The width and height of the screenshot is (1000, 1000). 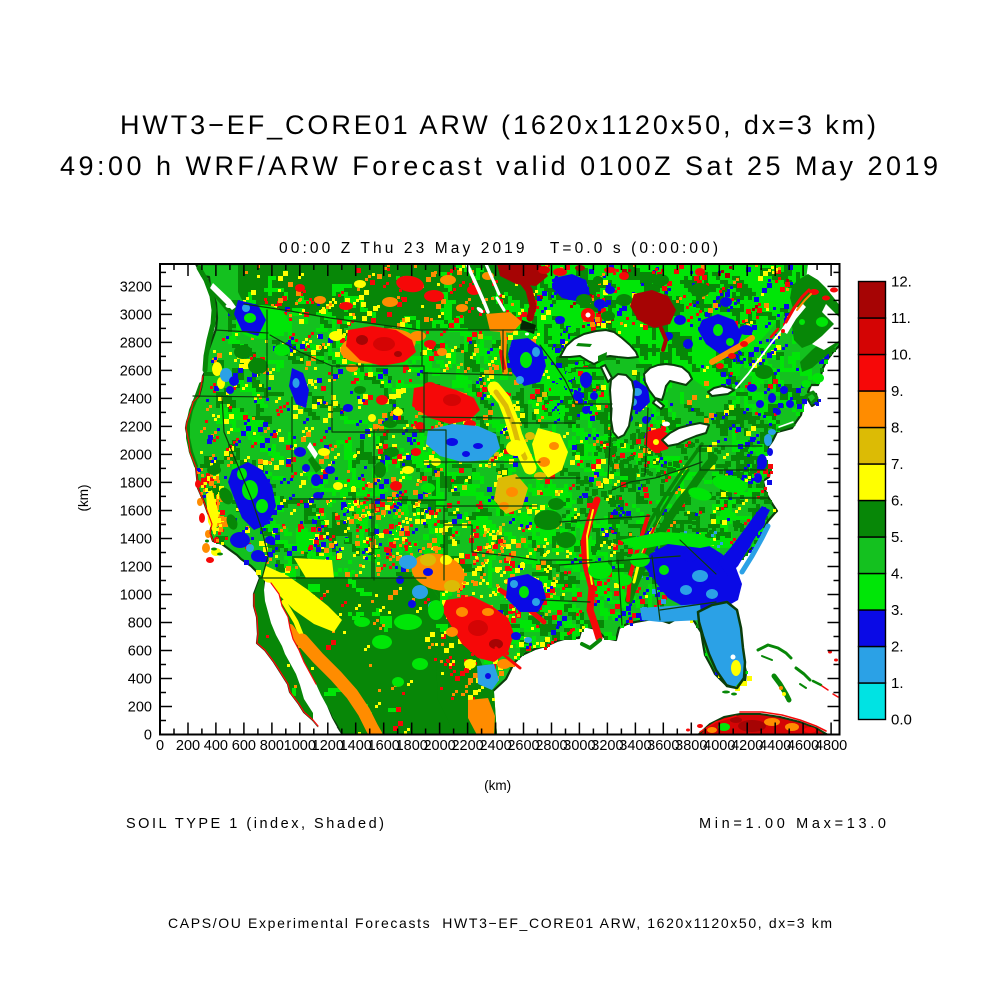 What do you see at coordinates (897, 537) in the screenshot?
I see `svg-text: 5.` at bounding box center [897, 537].